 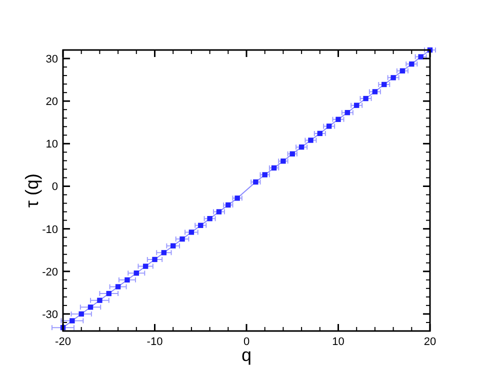 What do you see at coordinates (32, 190) in the screenshot?
I see `y-axis-title: τ (q)` at bounding box center [32, 190].